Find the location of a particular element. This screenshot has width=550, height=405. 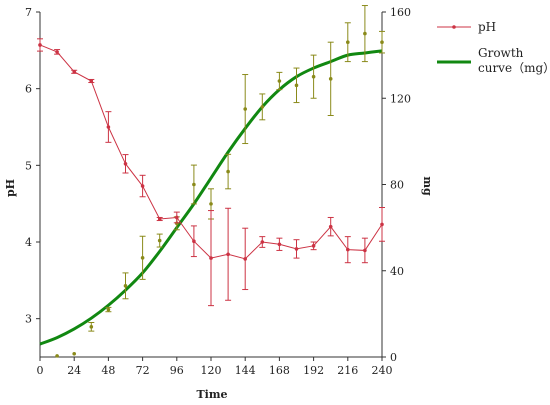

legend-item-ph: pH is located at coordinates (466, 27).